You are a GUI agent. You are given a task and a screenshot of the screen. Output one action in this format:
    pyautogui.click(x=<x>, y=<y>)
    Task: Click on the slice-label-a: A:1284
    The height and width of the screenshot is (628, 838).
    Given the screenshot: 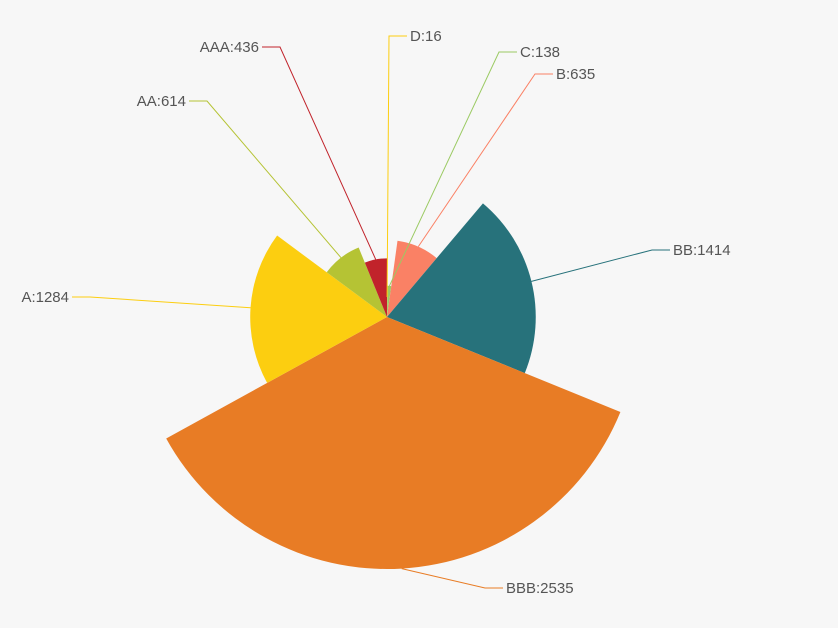 What is the action you would take?
    pyautogui.click(x=45, y=297)
    